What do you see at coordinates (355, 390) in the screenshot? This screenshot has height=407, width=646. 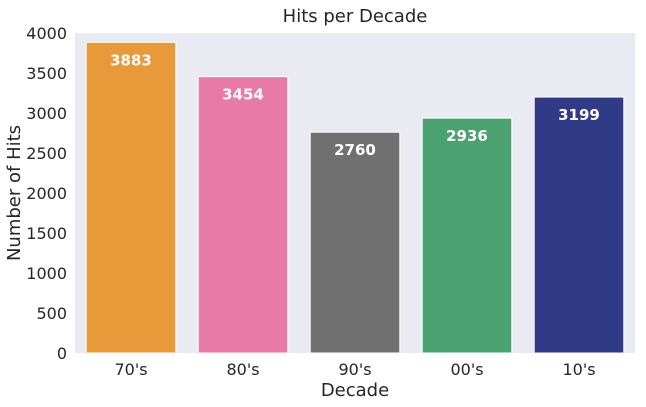 I see `x-axis-label: Decade` at bounding box center [355, 390].